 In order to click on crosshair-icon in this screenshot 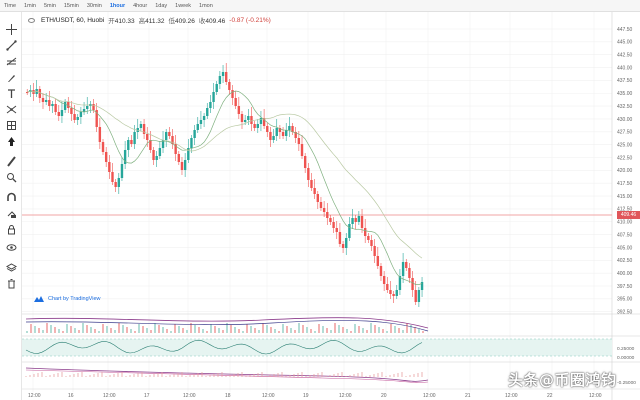, I will do `click(11, 29)`.